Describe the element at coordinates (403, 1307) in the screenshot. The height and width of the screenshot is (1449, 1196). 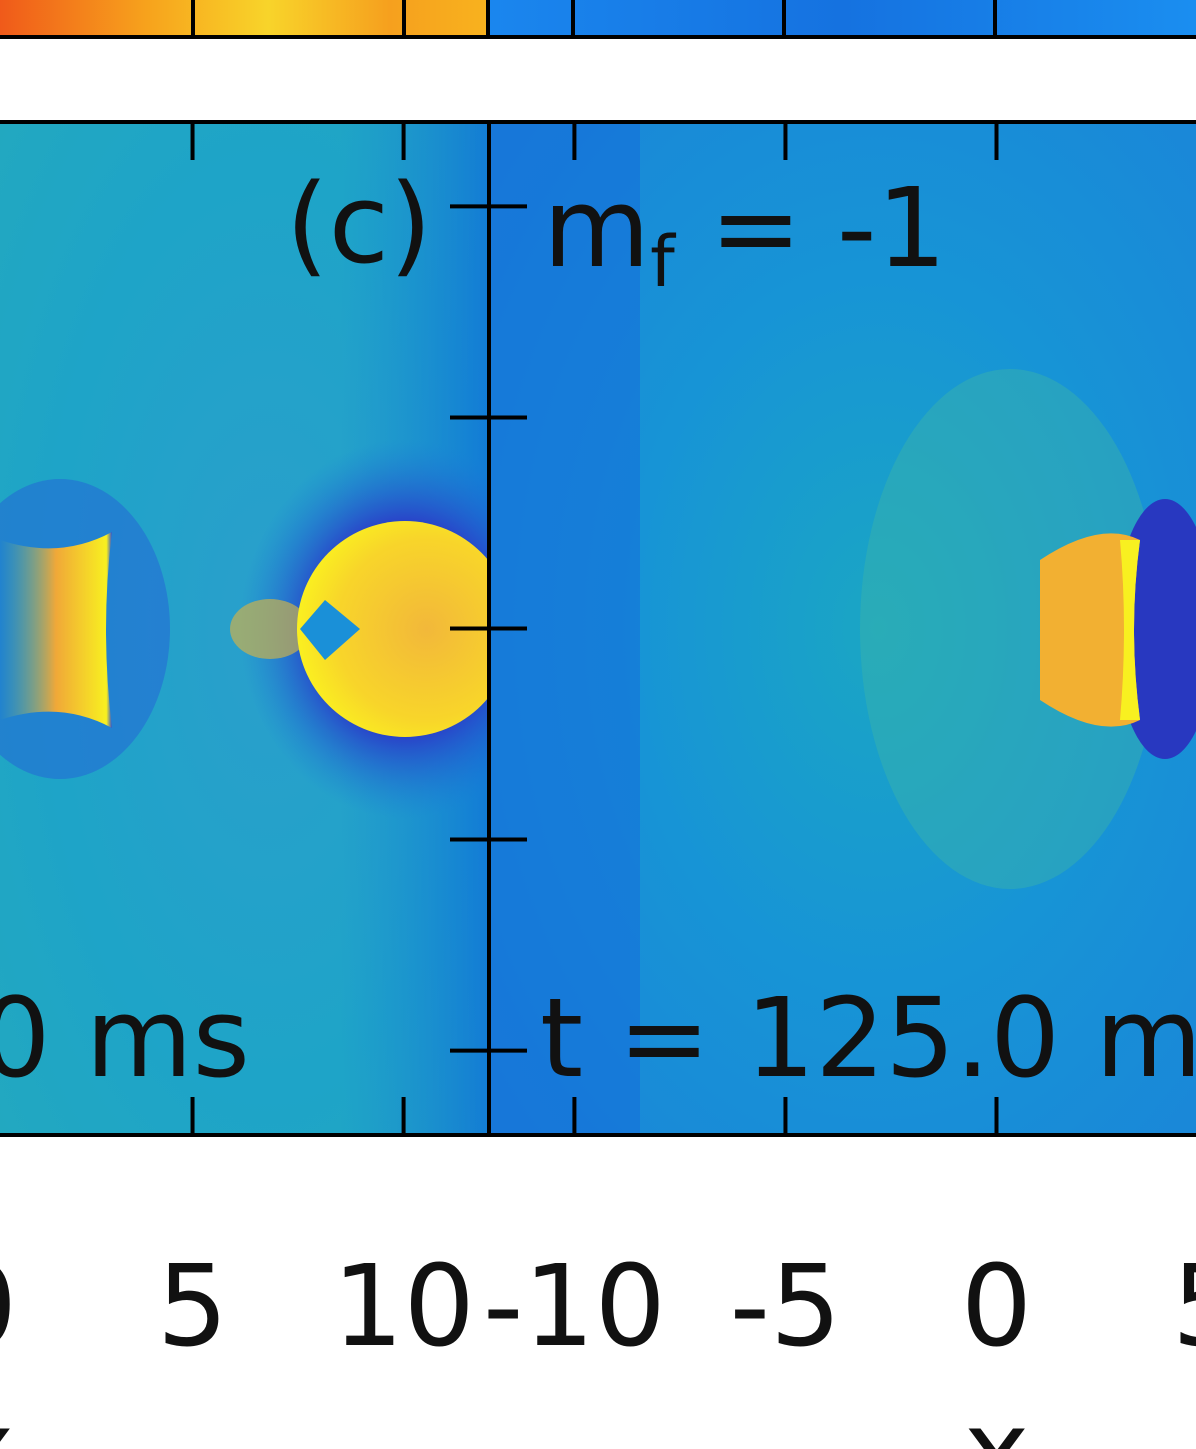
I see `x-tick-label: 10` at that location.